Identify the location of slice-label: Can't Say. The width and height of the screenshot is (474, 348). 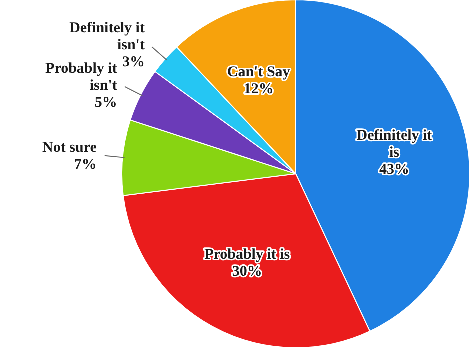
(259, 72).